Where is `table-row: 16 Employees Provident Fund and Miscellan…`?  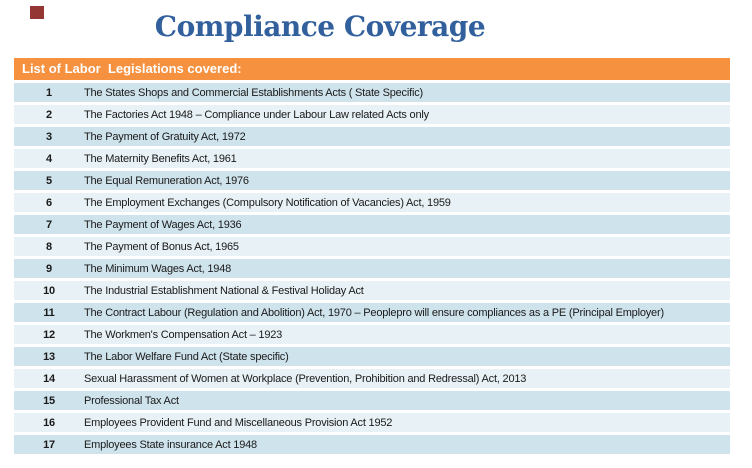
table-row: 16 Employees Provident Fund and Miscellan… is located at coordinates (372, 422).